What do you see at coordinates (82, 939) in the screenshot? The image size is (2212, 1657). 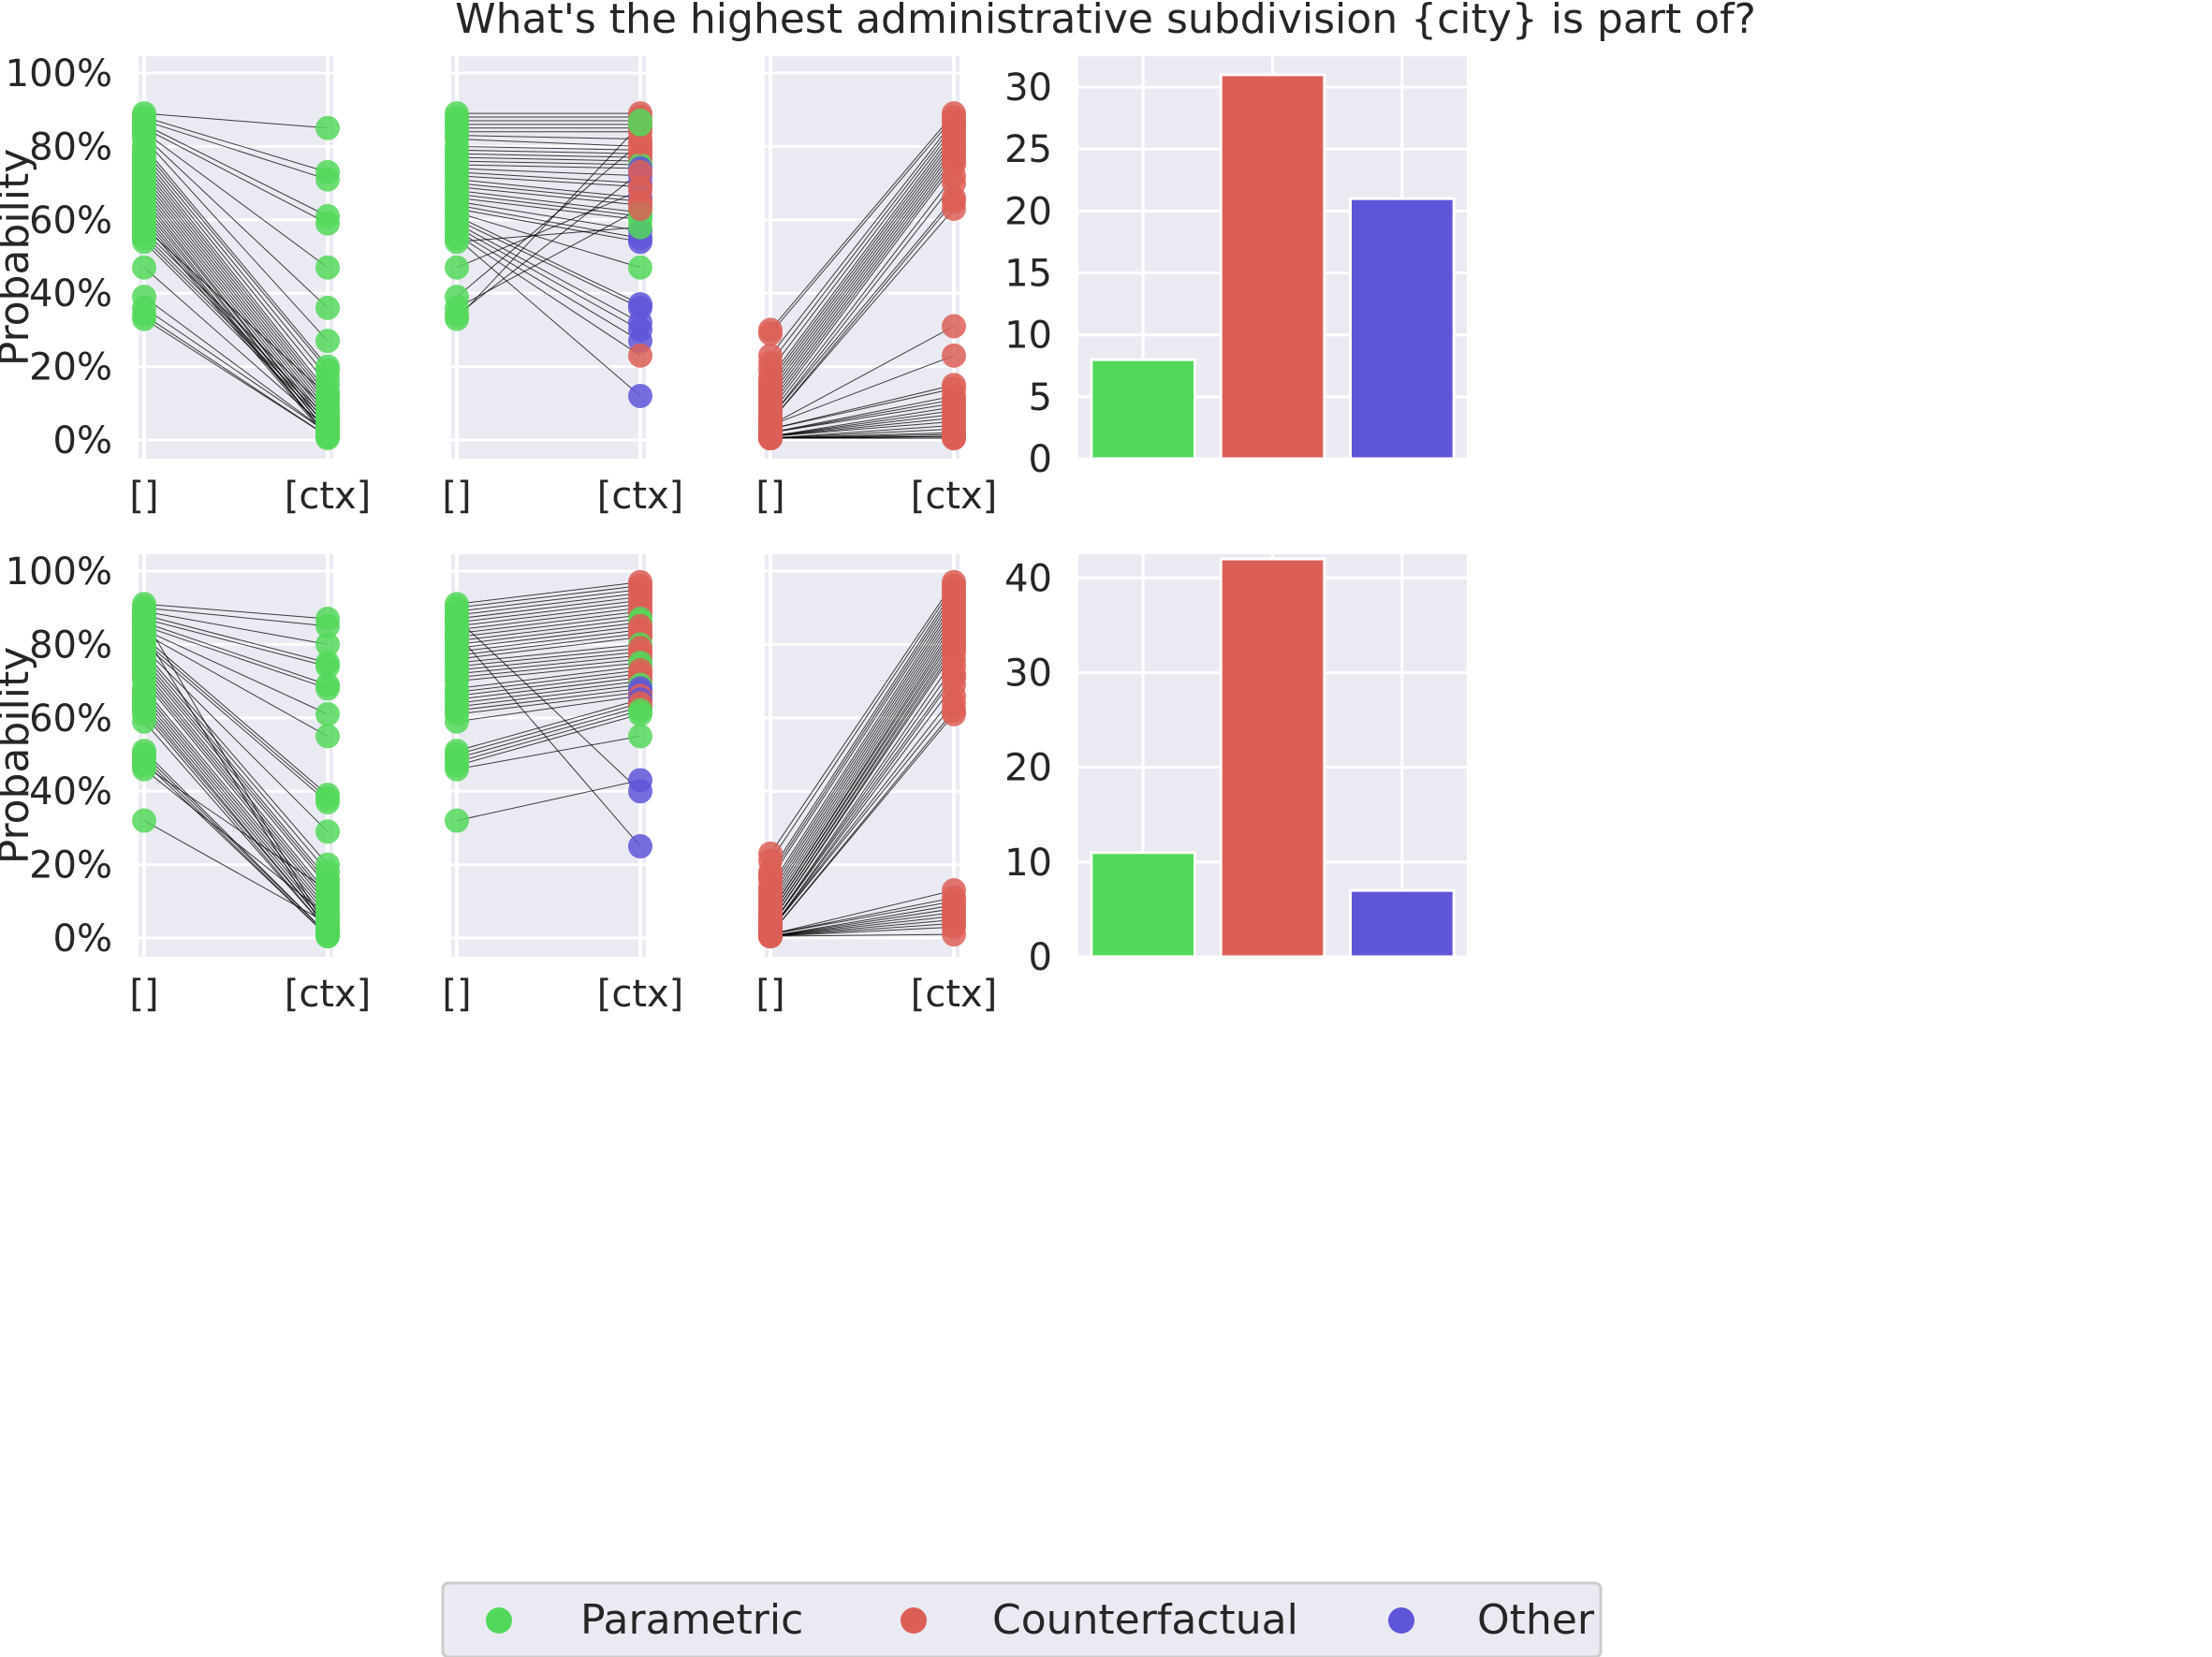 I see `y-tick-label: 0%` at bounding box center [82, 939].